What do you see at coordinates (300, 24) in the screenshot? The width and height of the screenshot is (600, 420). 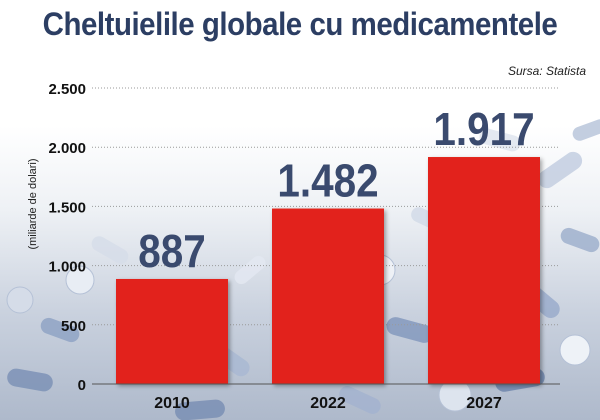 I see `chart-title: Cheltuielile globale cu medicamentele` at bounding box center [300, 24].